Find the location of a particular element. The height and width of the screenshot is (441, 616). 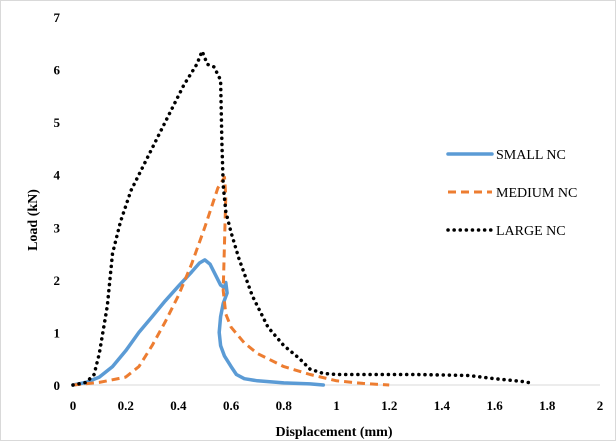

x-tick-label: 0.2 is located at coordinates (126, 405).